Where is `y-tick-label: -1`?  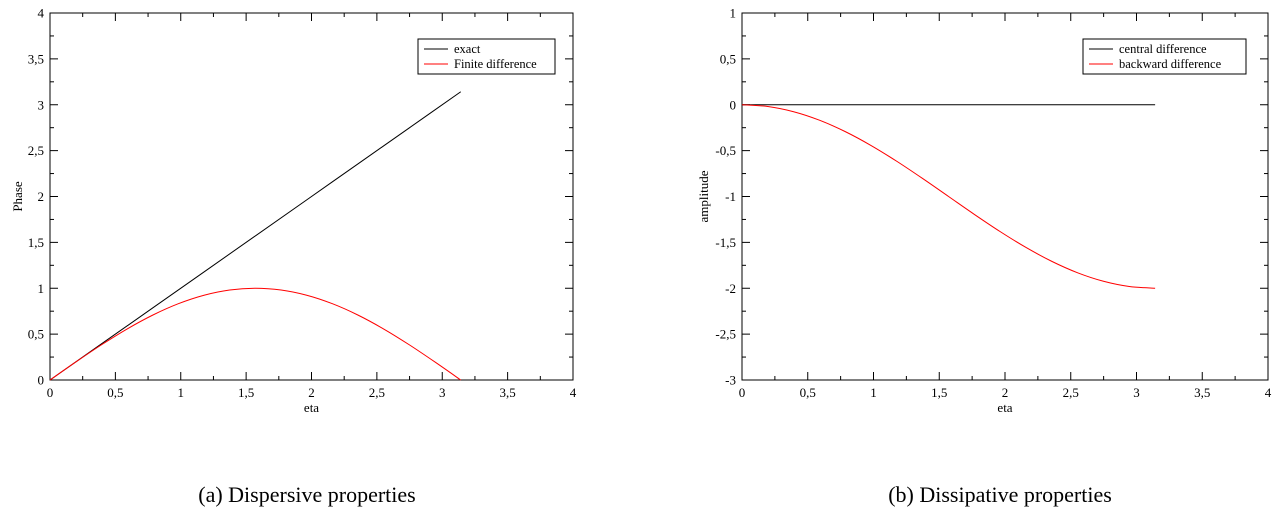 y-tick-label: -1 is located at coordinates (730, 196).